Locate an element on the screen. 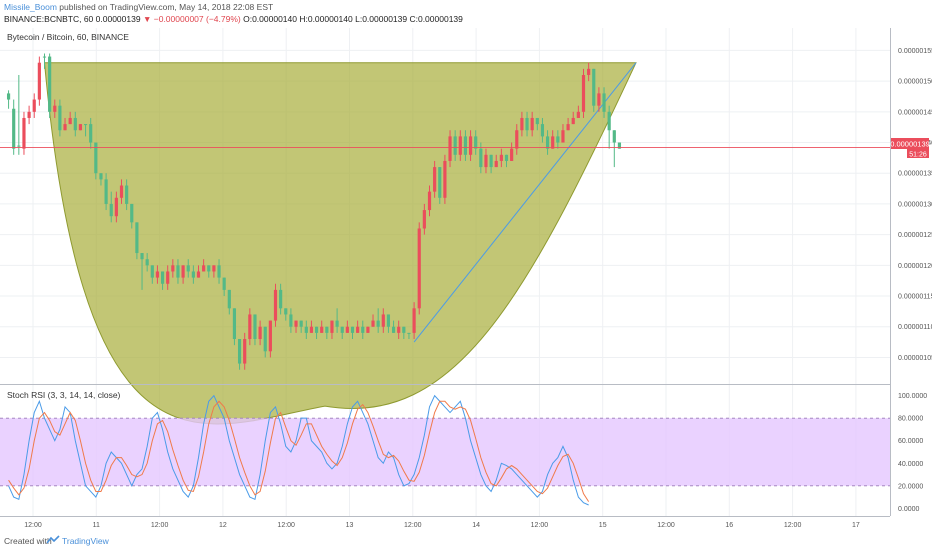 The width and height of the screenshot is (932, 550). footer-bar: Created with TradingView is located at coordinates (466, 541).